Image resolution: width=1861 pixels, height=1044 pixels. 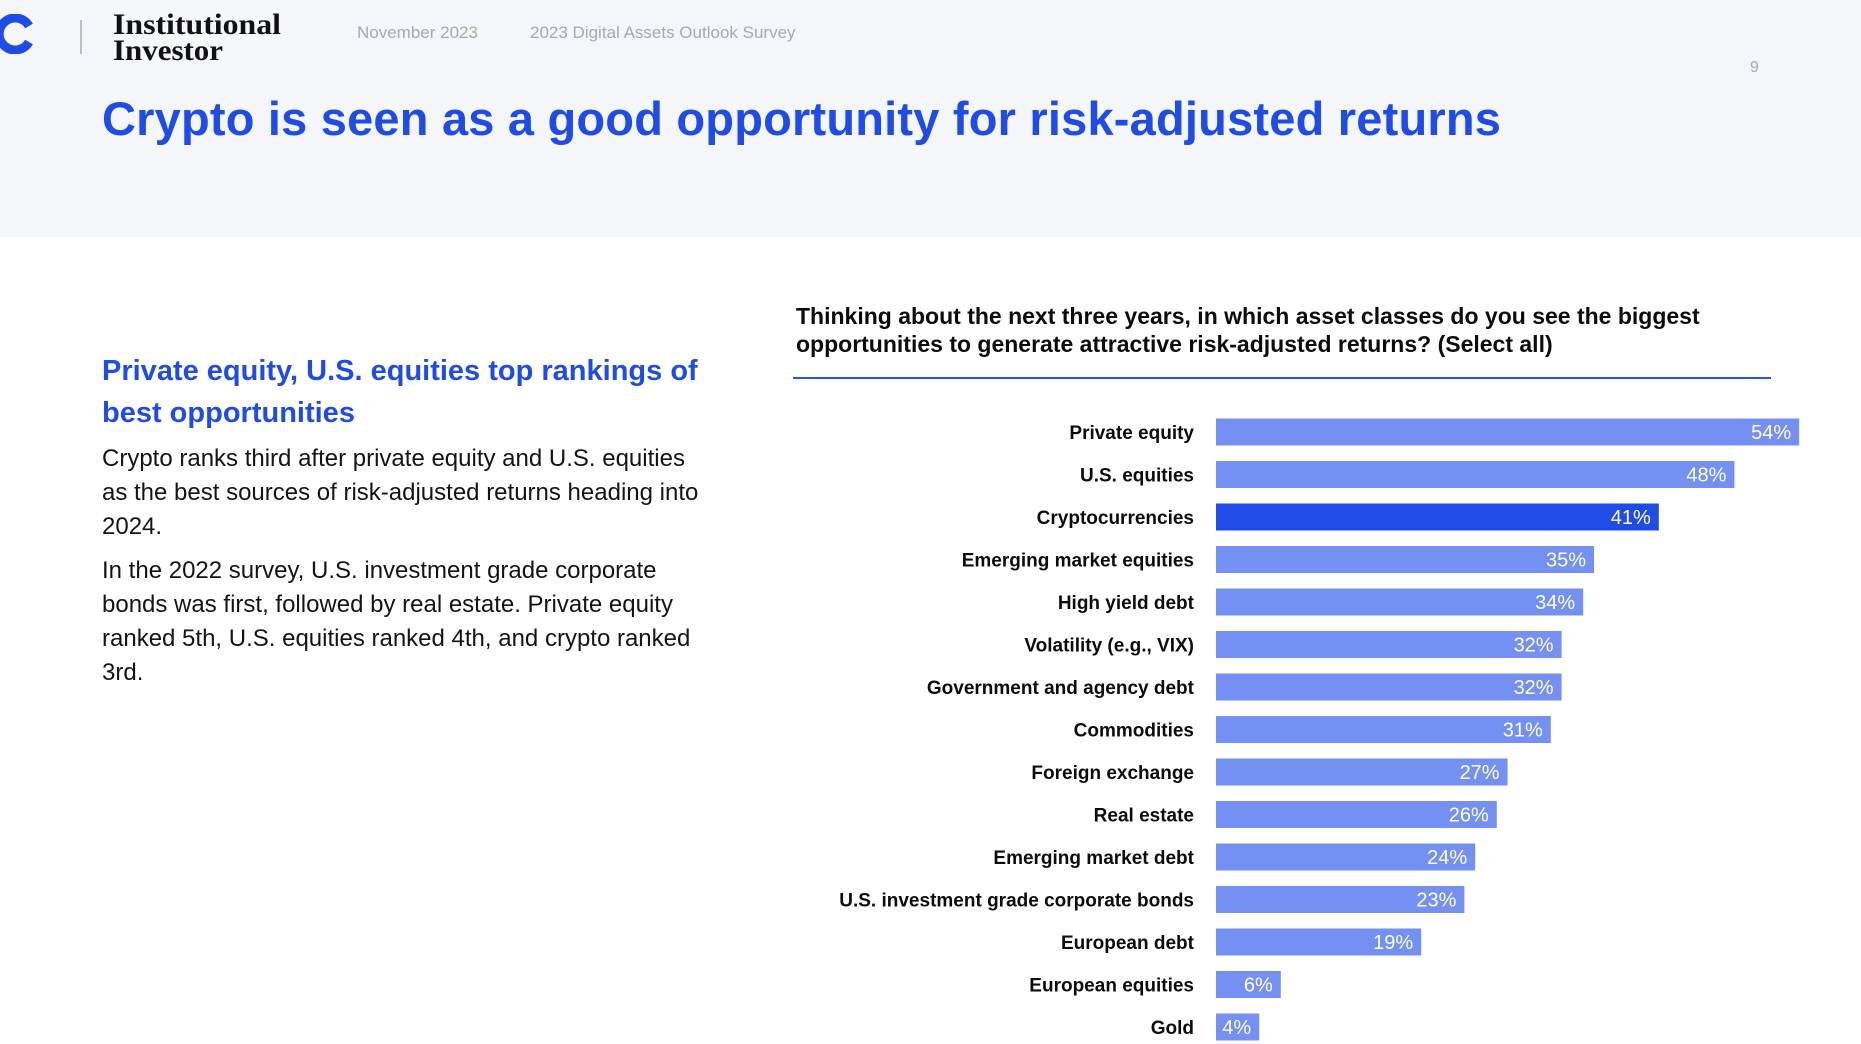 I want to click on svg-text: Institutional, so click(x=197, y=24).